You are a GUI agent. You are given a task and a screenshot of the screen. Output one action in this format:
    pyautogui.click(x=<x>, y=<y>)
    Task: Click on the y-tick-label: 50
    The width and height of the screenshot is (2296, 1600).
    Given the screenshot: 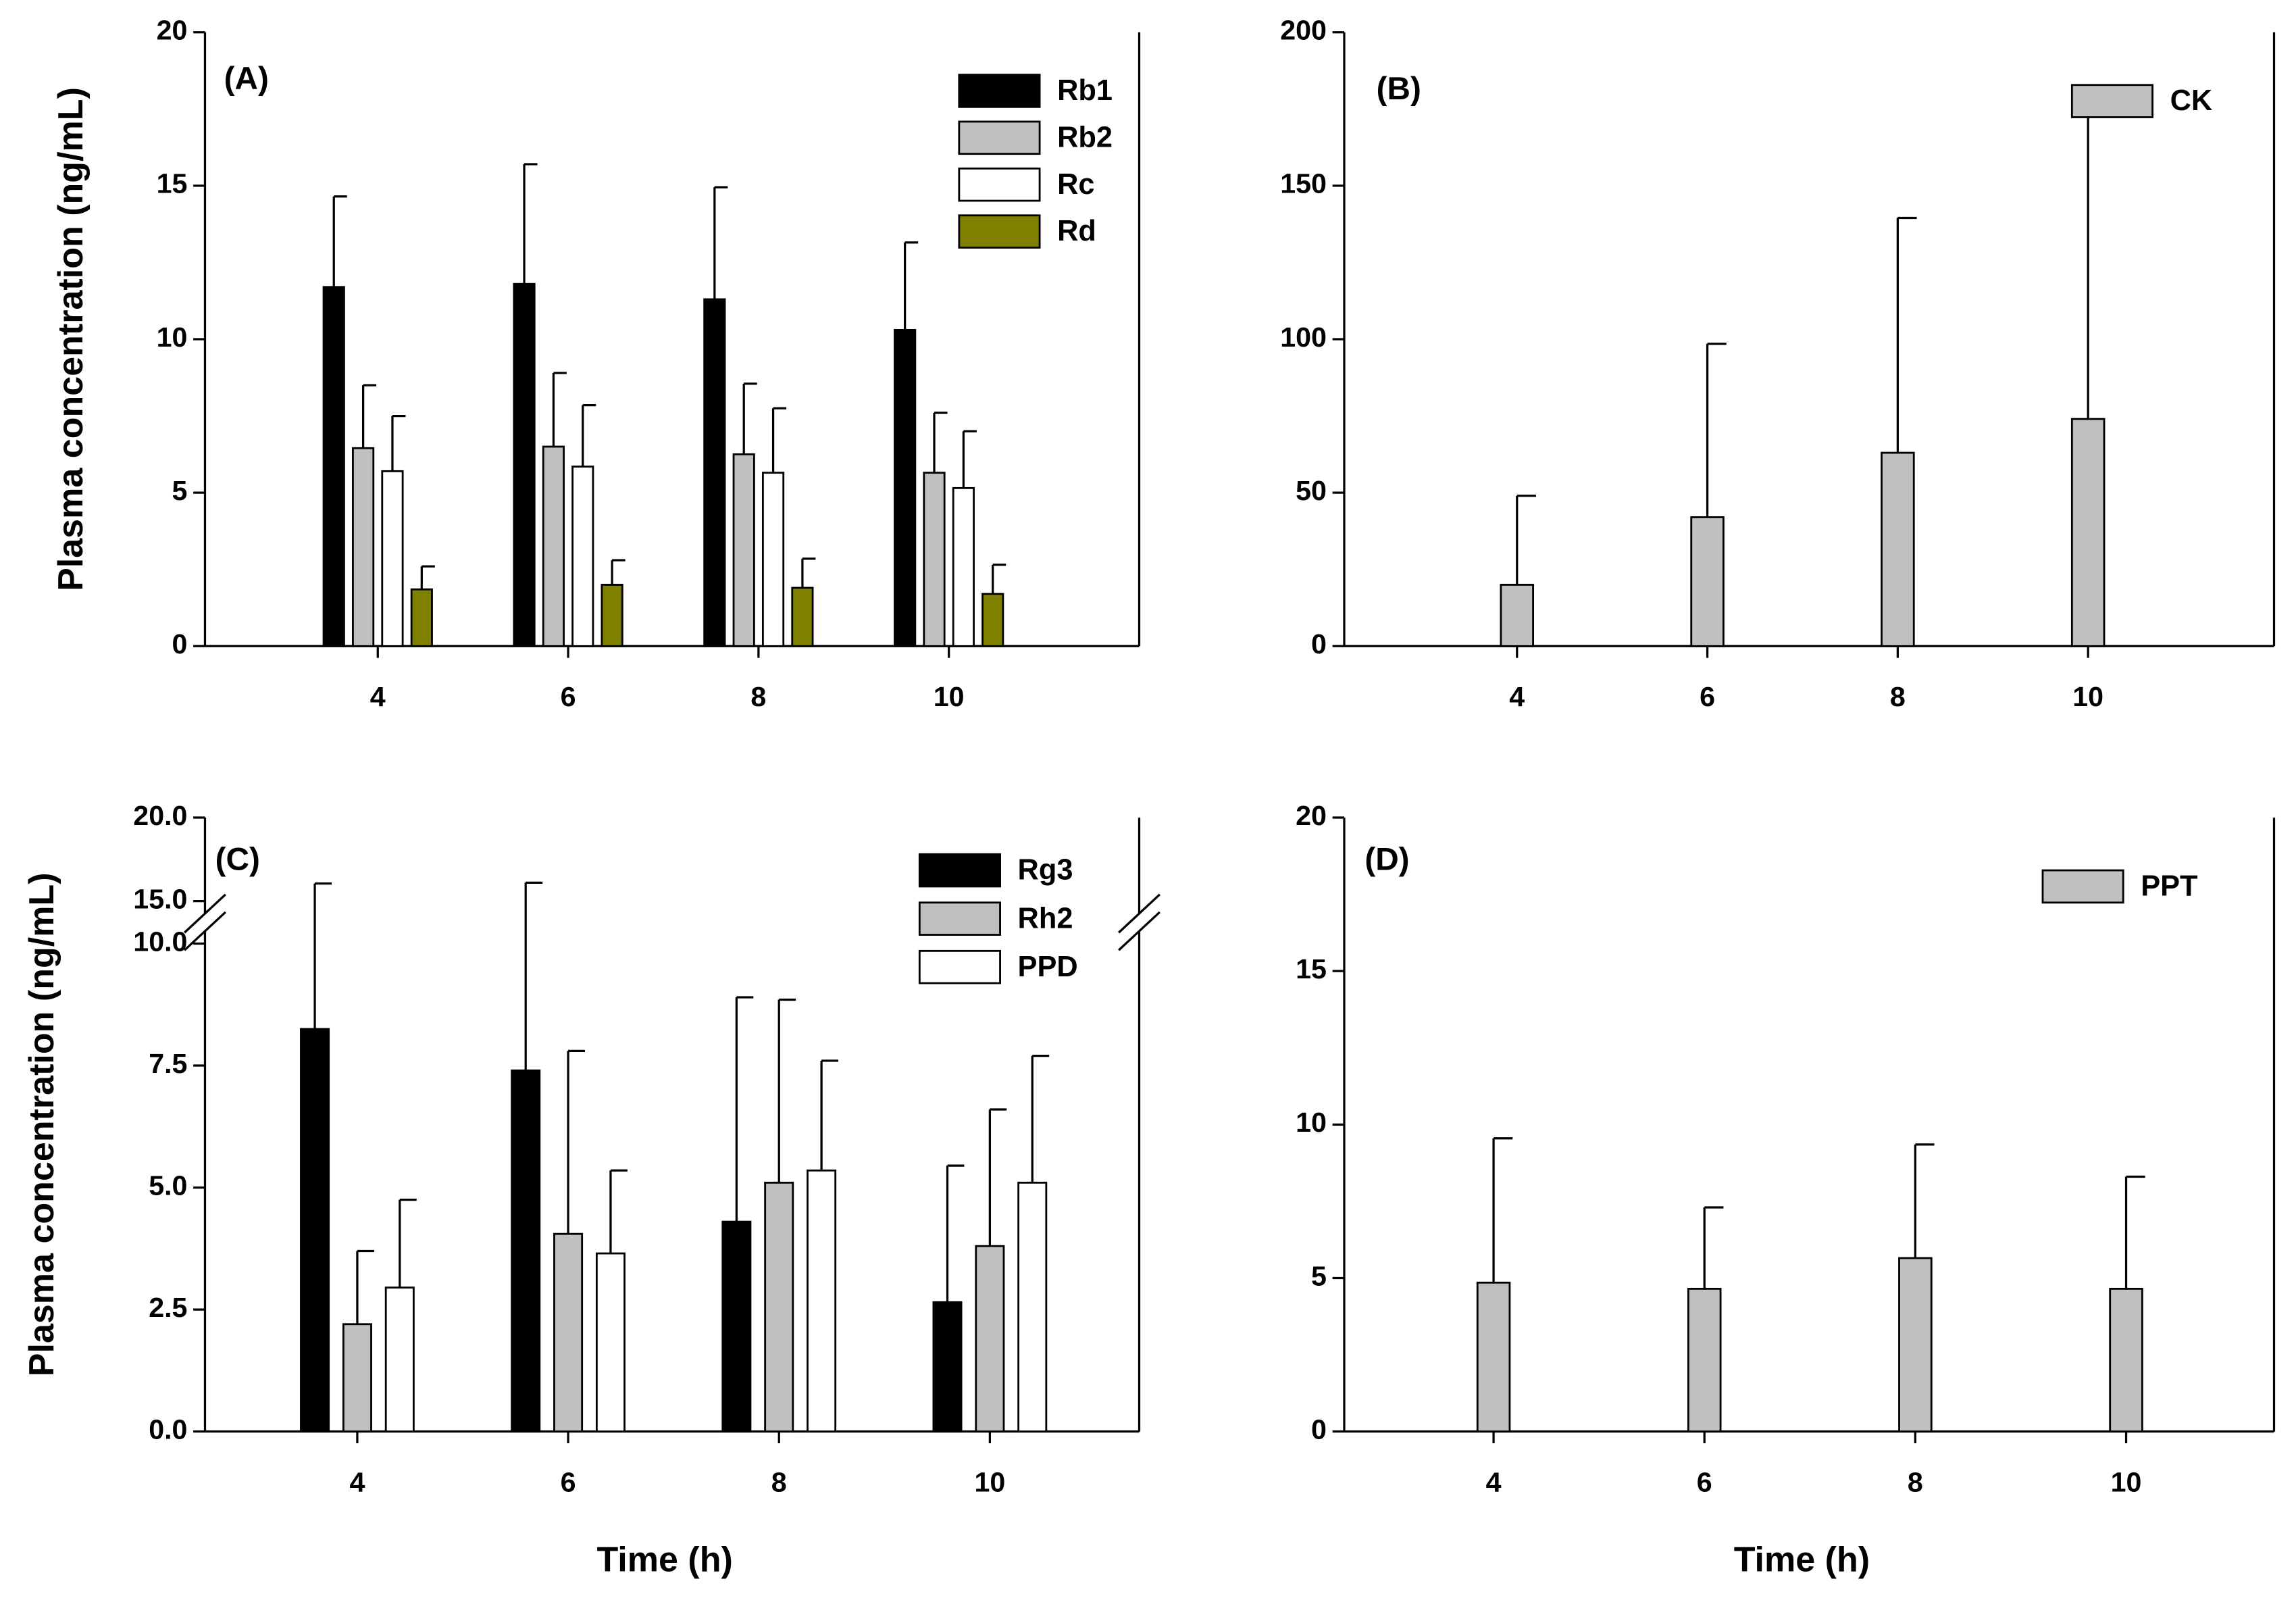 What is the action you would take?
    pyautogui.click(x=1311, y=490)
    